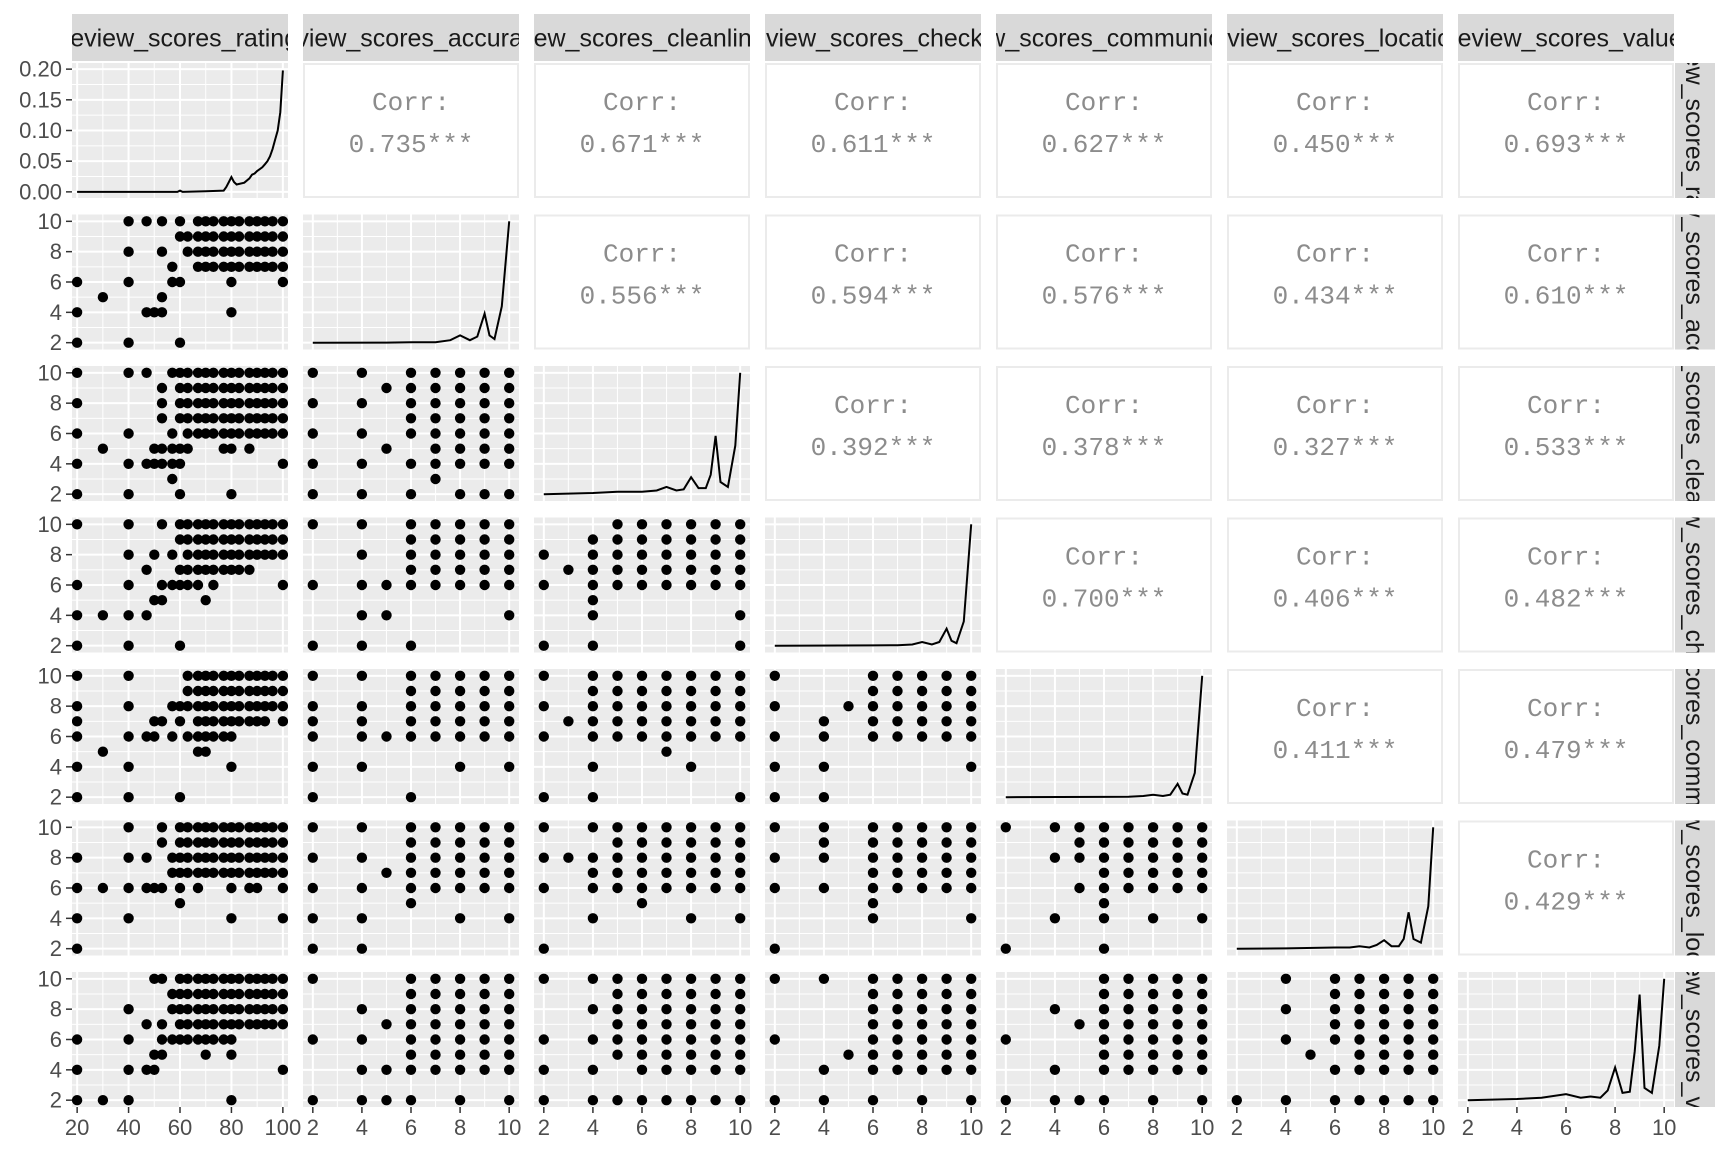  I want to click on row-strip-label: review_scores_rating, so click(1694, 130).